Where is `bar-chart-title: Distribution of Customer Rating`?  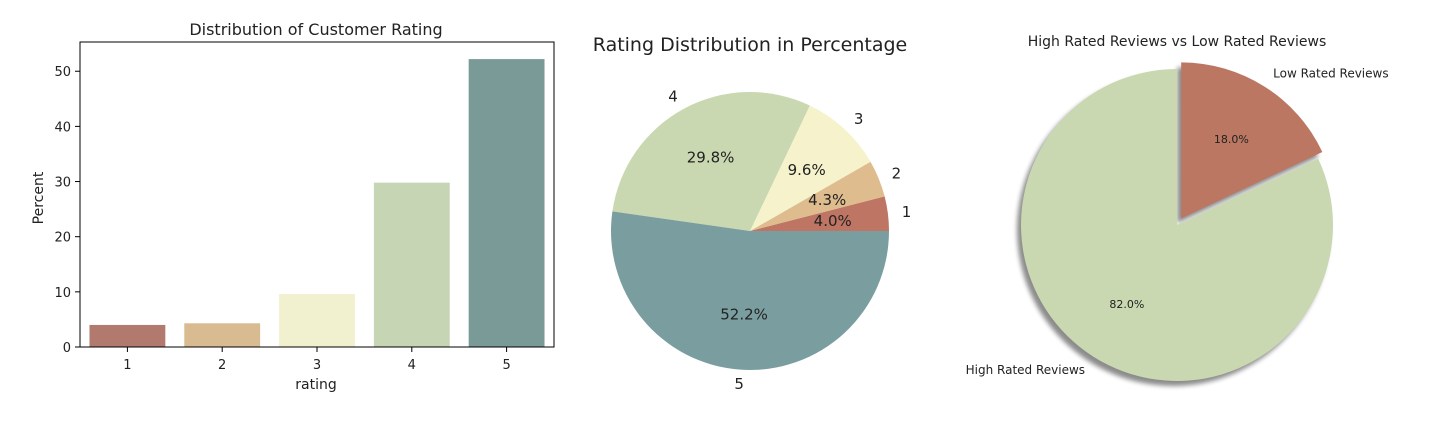
bar-chart-title: Distribution of Customer Rating is located at coordinates (315, 29).